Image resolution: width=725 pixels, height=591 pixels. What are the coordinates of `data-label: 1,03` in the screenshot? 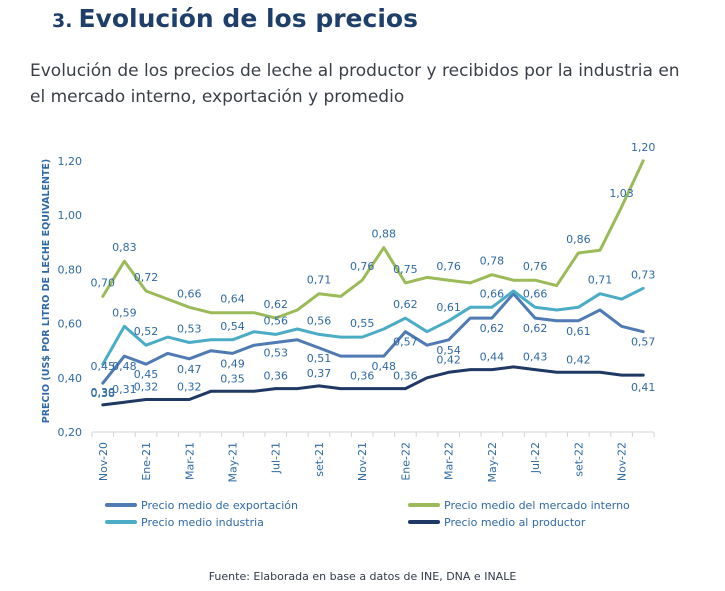 It's located at (621, 193).